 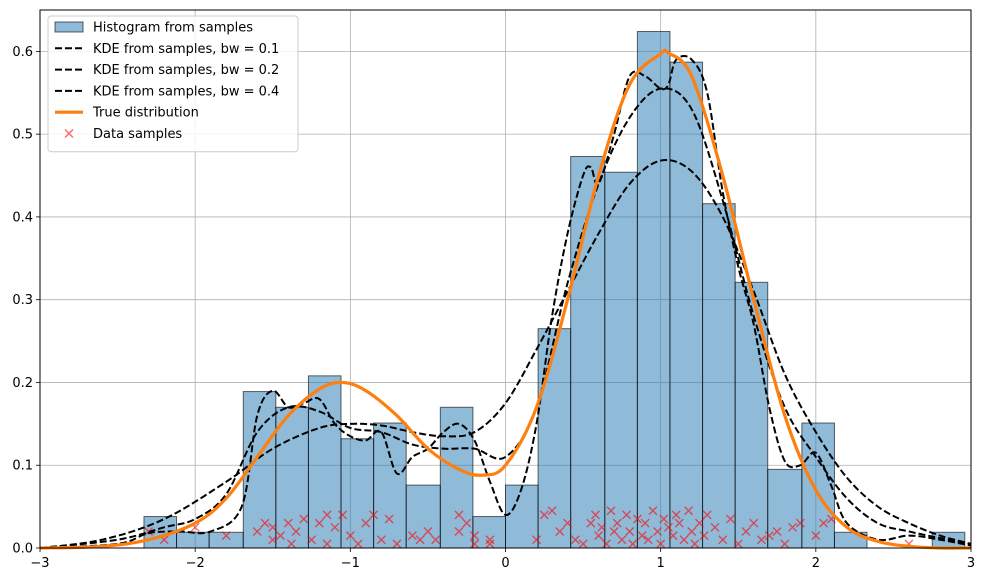 What do you see at coordinates (22, 549) in the screenshot?
I see `y-tick-label: 0.0` at bounding box center [22, 549].